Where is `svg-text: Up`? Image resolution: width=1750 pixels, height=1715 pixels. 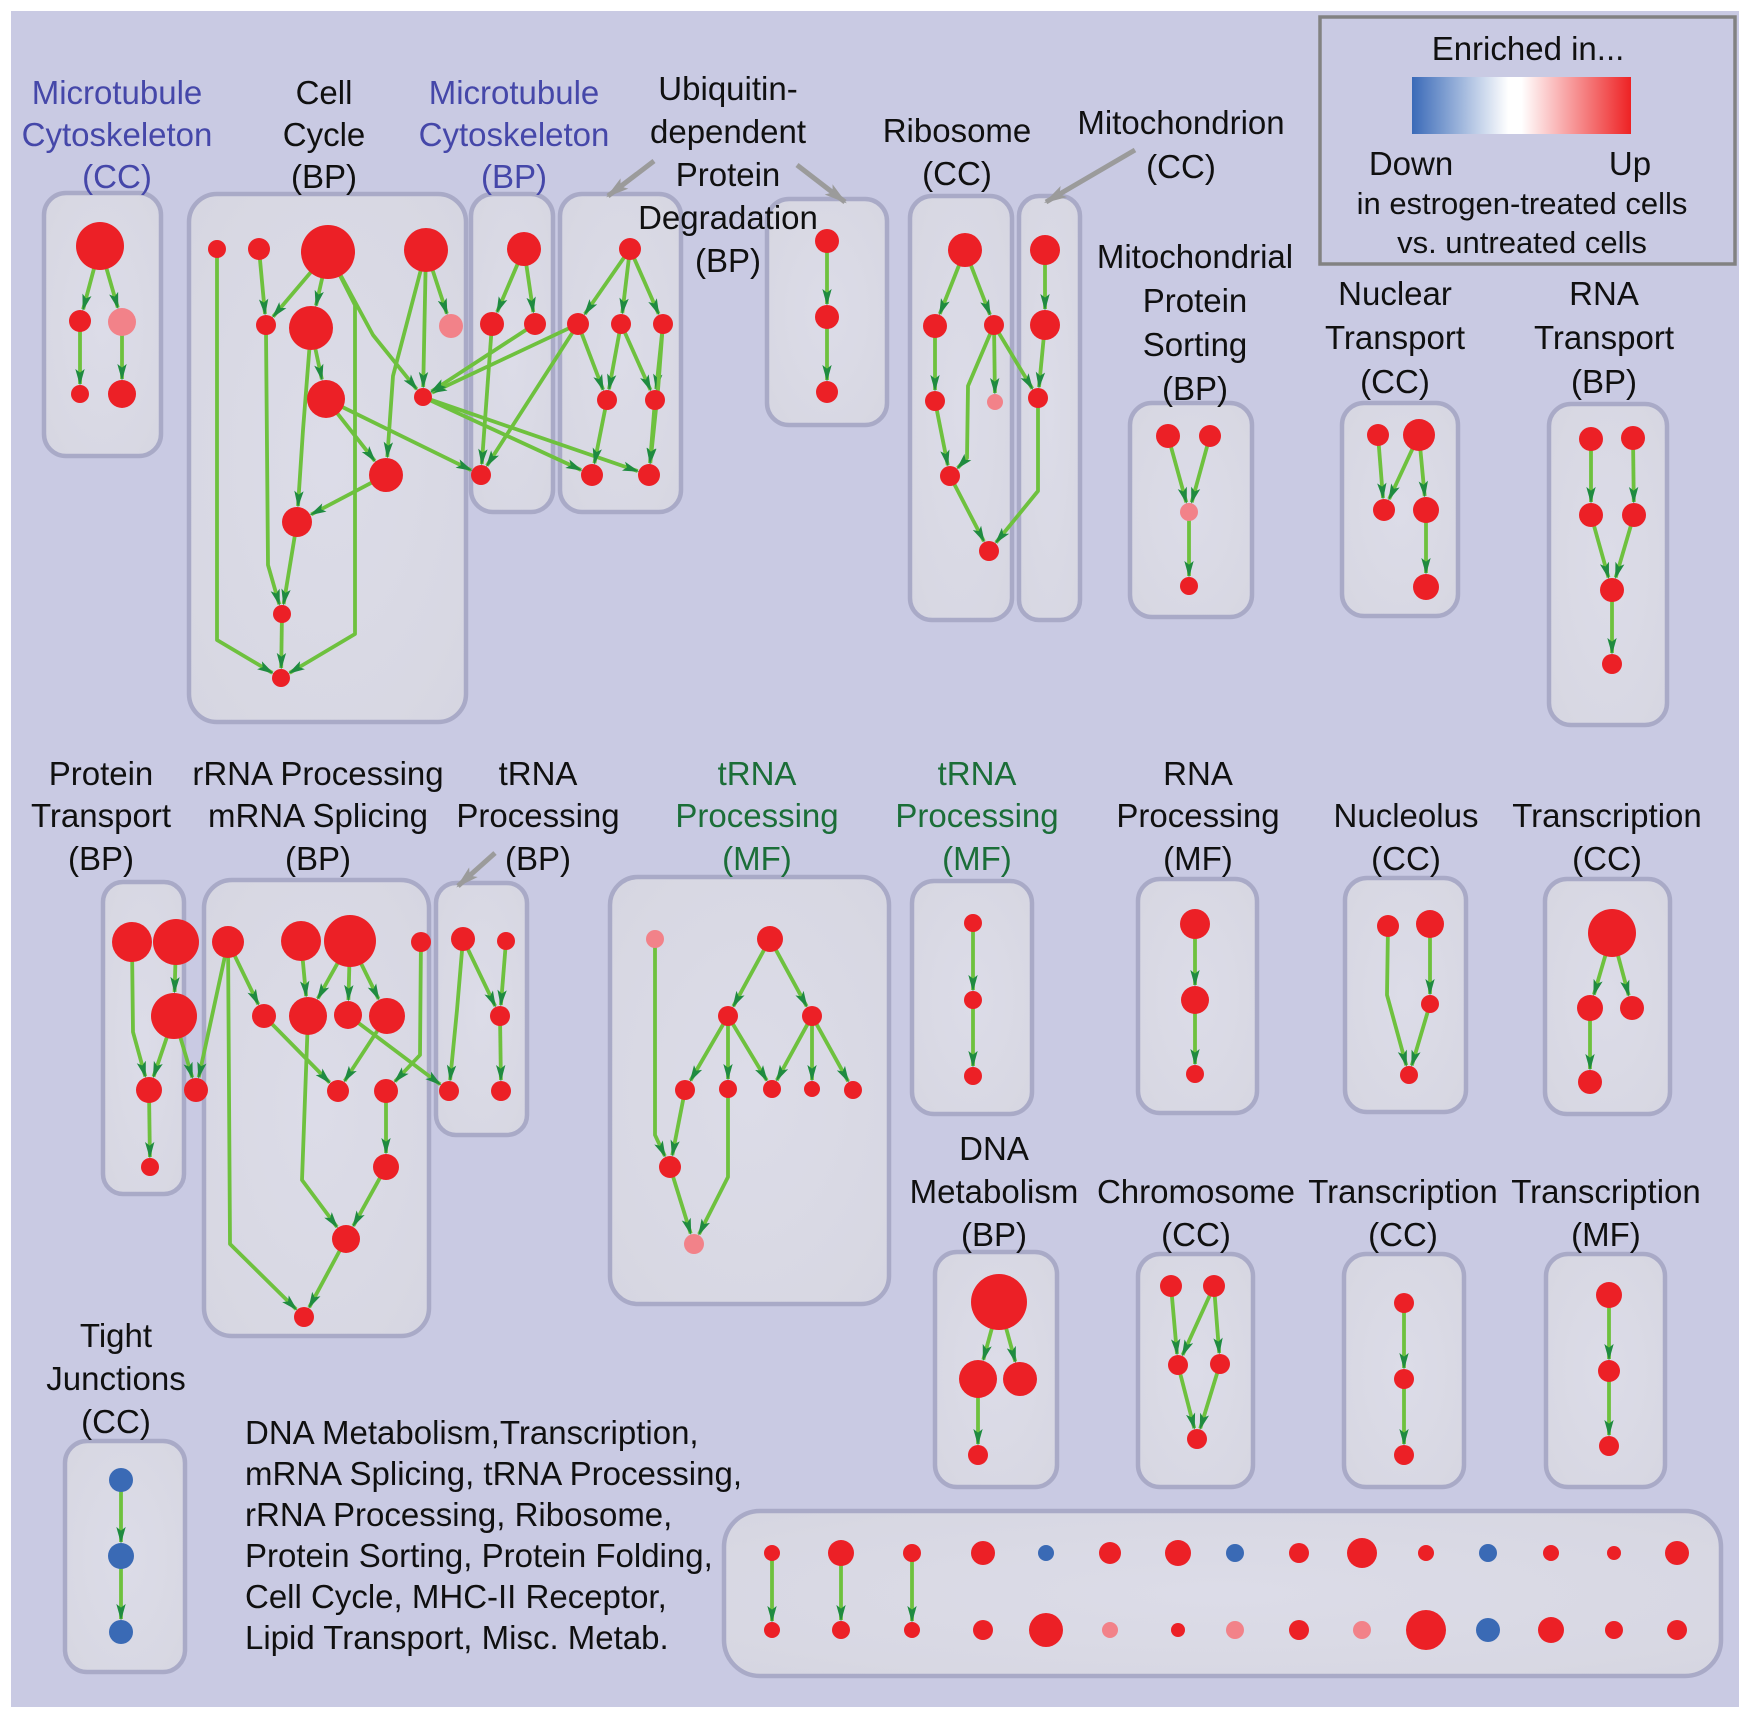 svg-text: Up is located at coordinates (1630, 163).